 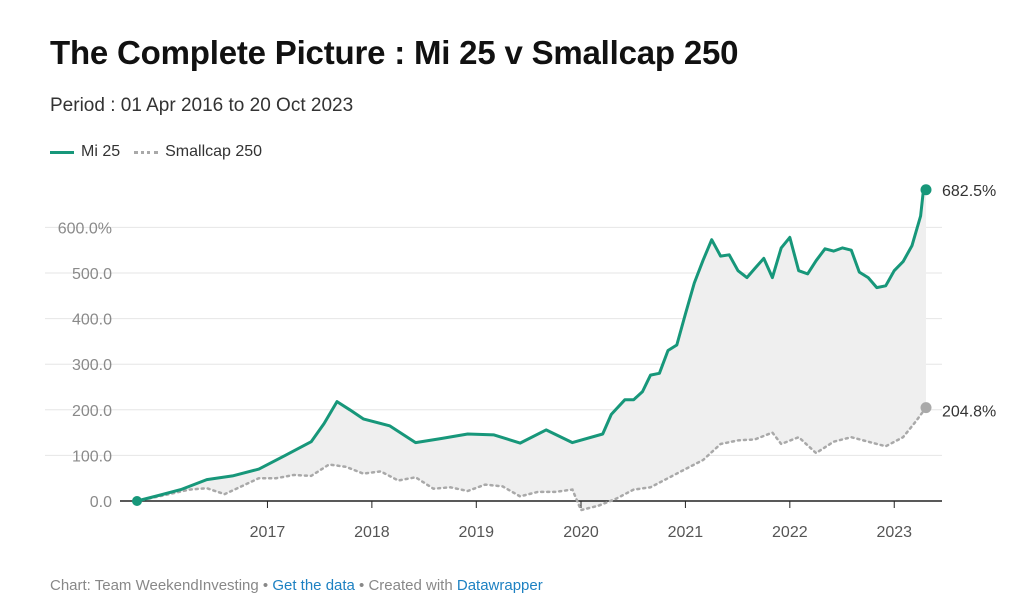 What do you see at coordinates (137, 501) in the screenshot?
I see `start-marker-mi25` at bounding box center [137, 501].